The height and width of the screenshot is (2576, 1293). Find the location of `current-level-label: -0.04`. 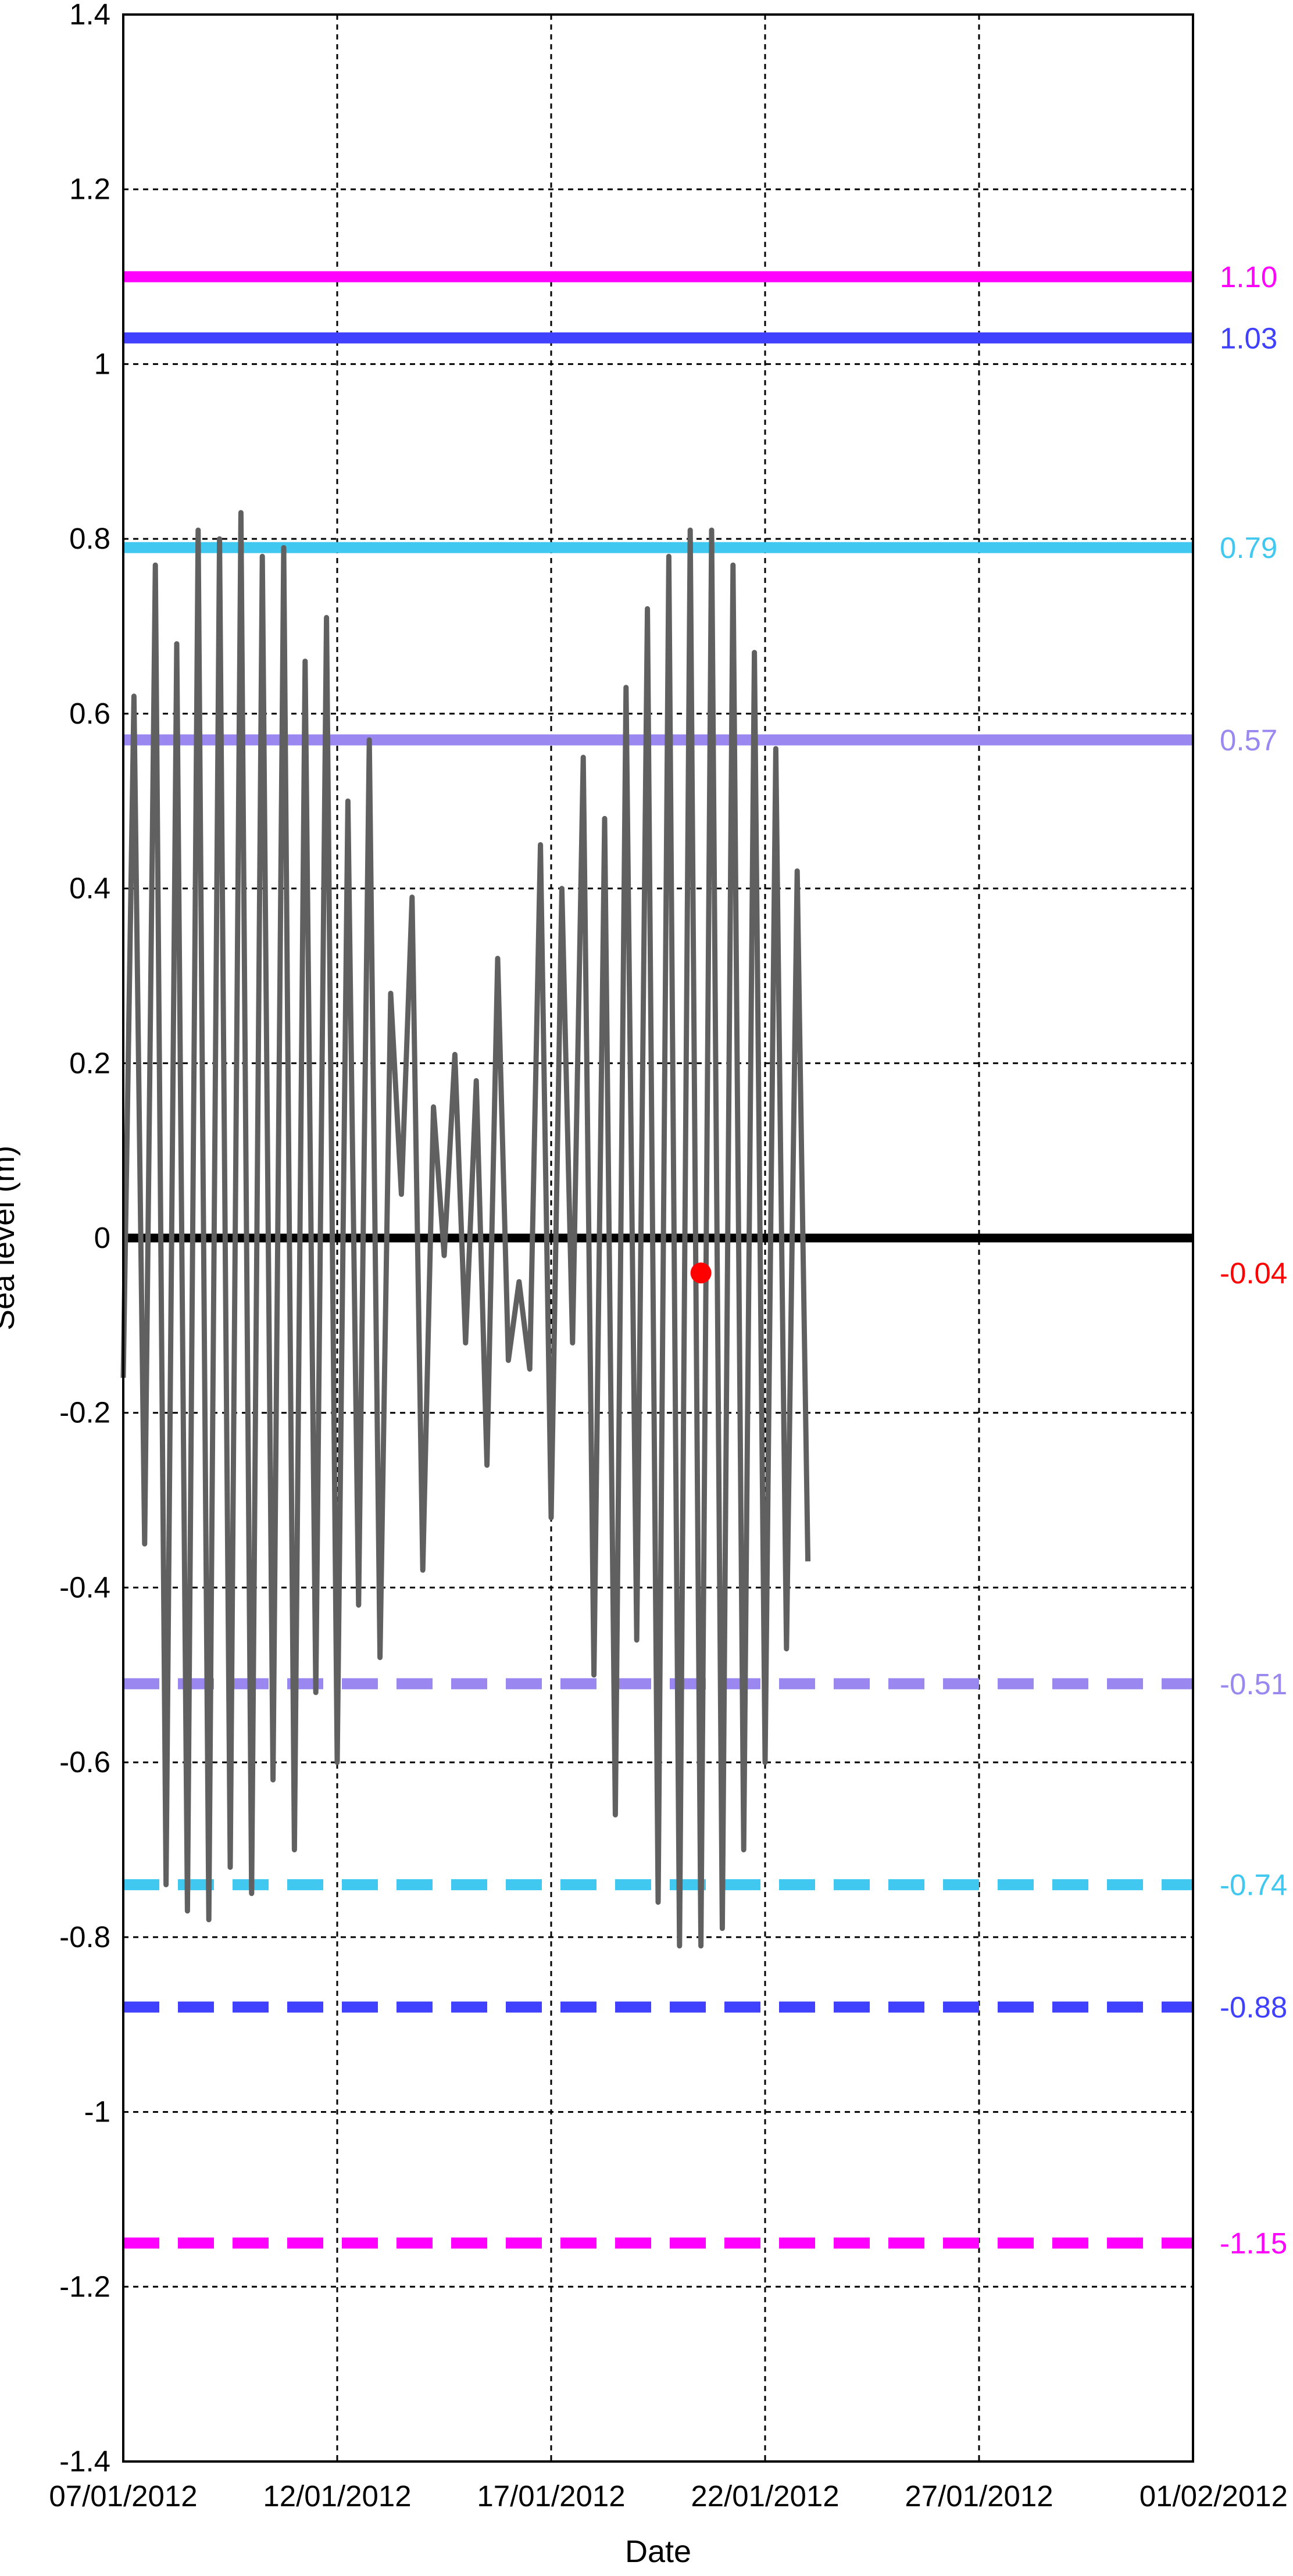

current-level-label: -0.04 is located at coordinates (1253, 1274).